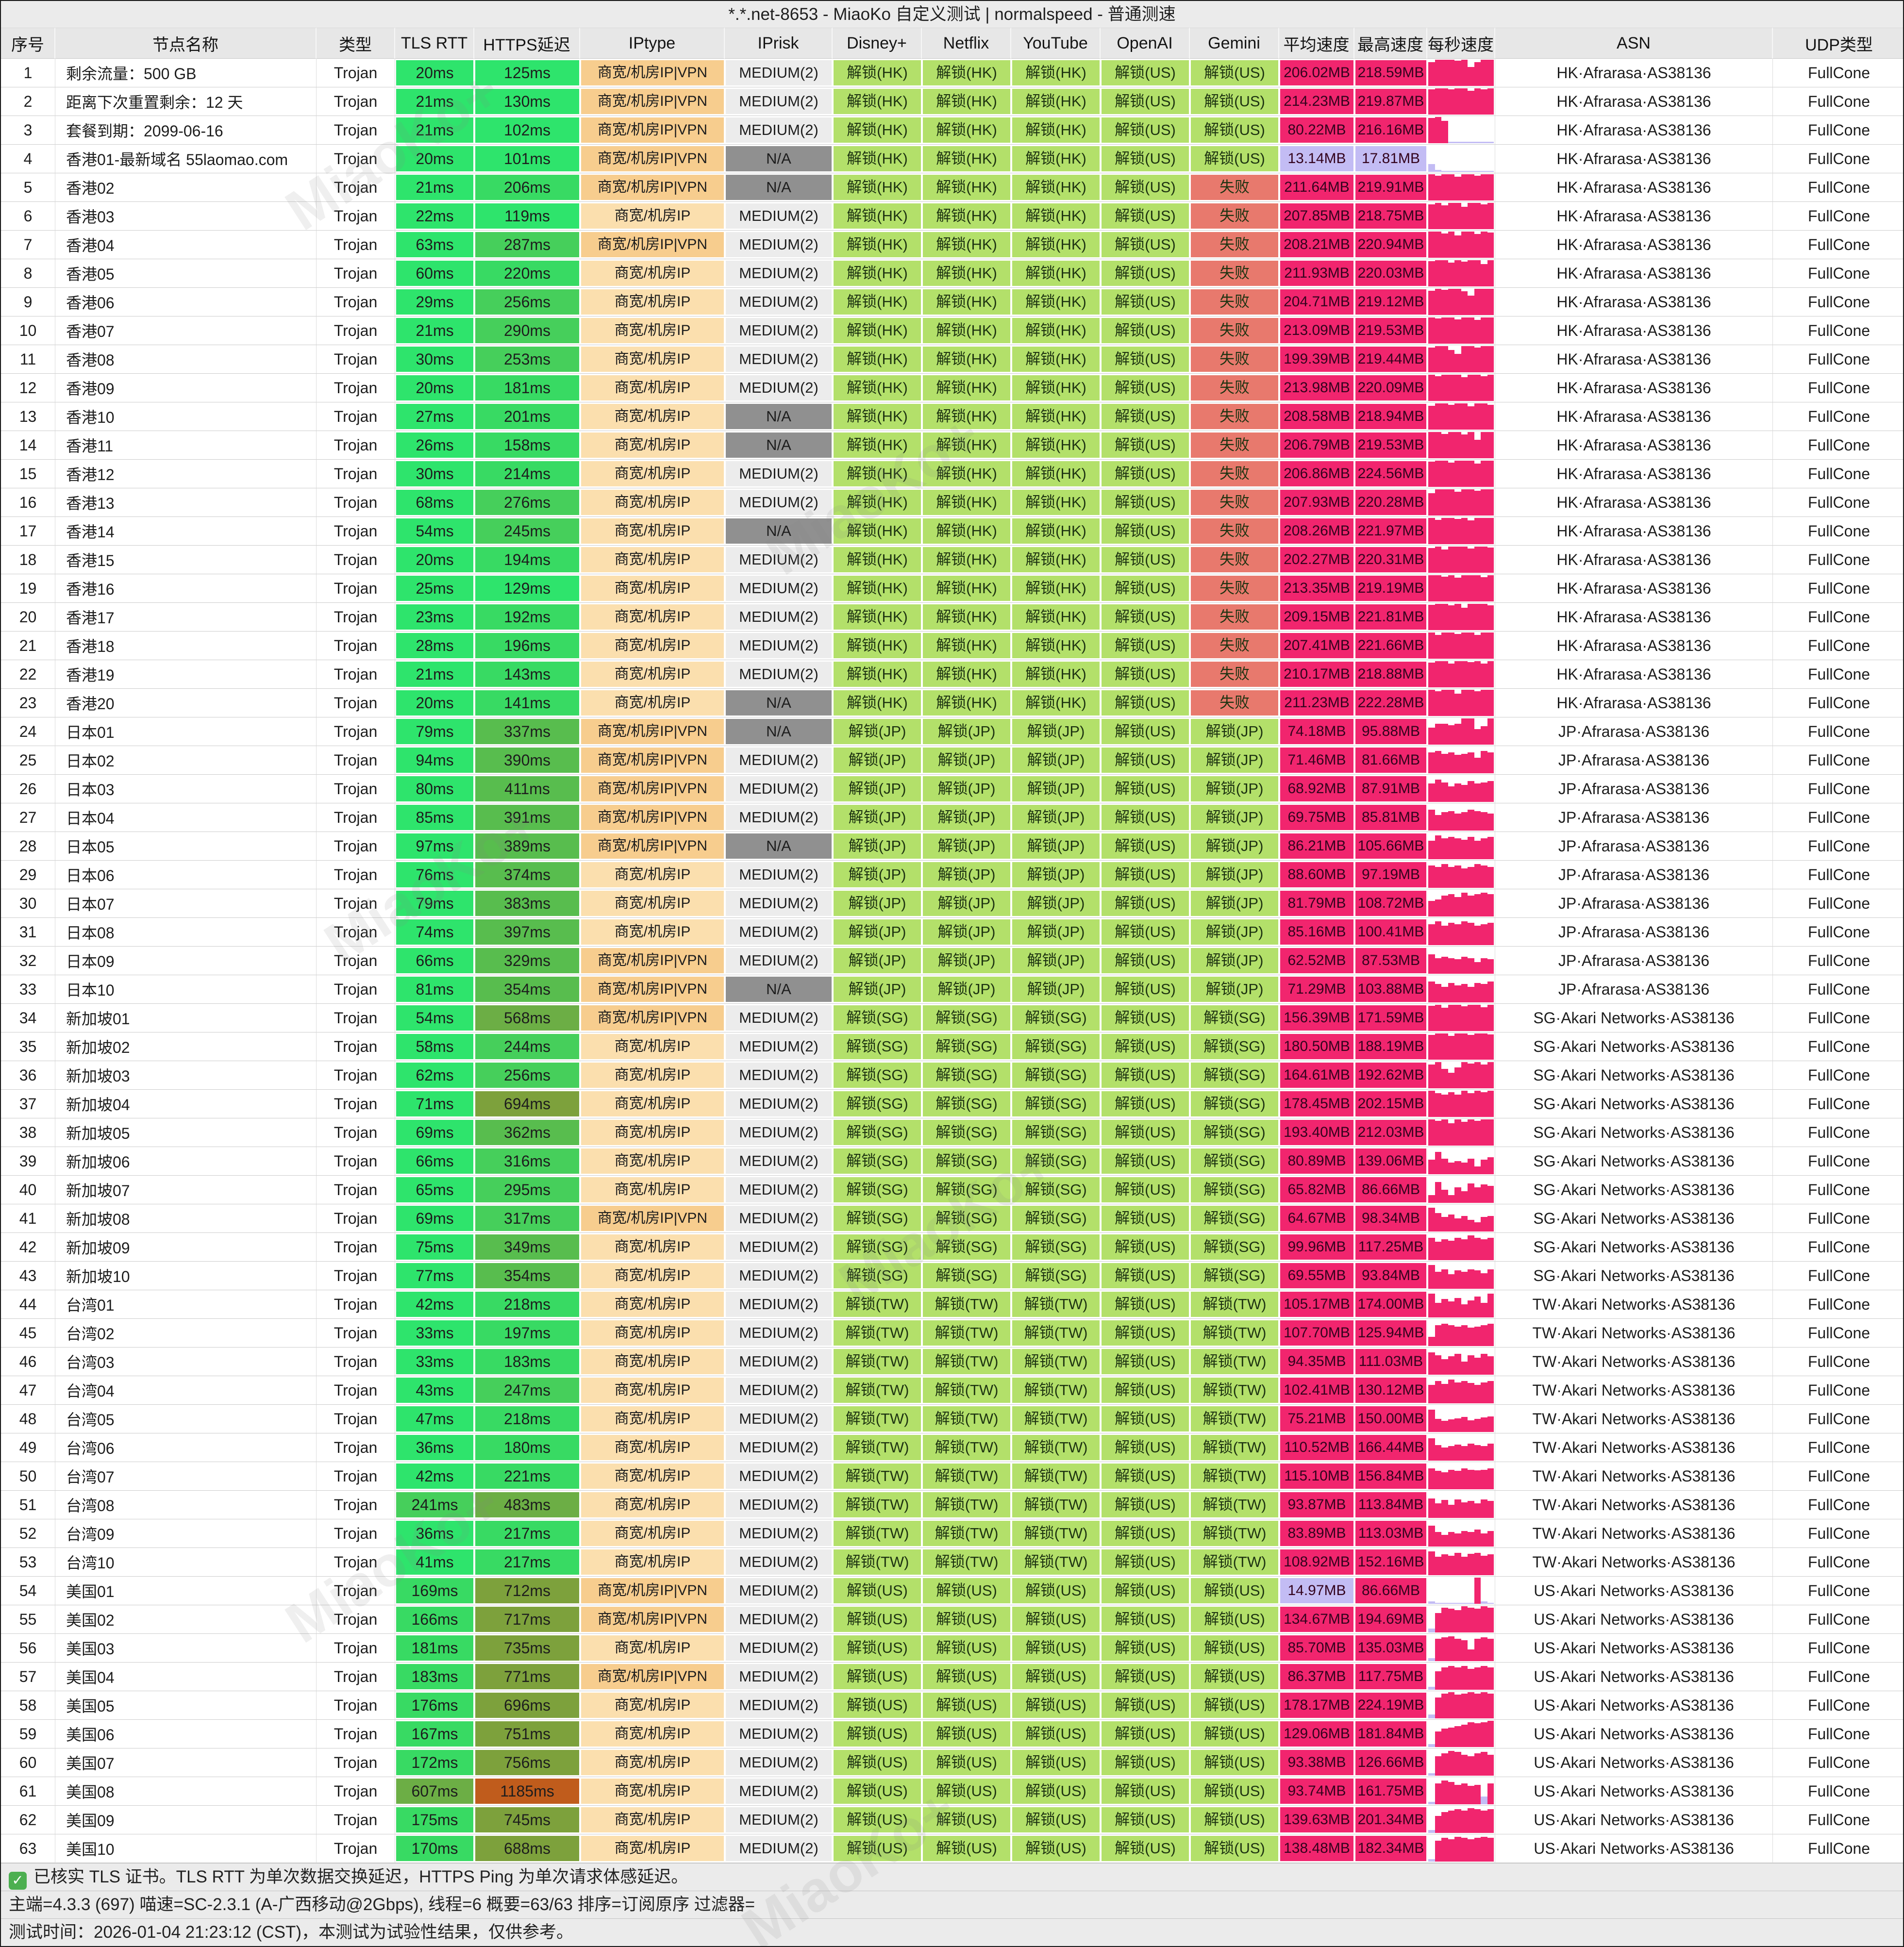 The height and width of the screenshot is (1947, 1904). Describe the element at coordinates (527, 416) in the screenshot. I see `cell-https: 201ms` at that location.